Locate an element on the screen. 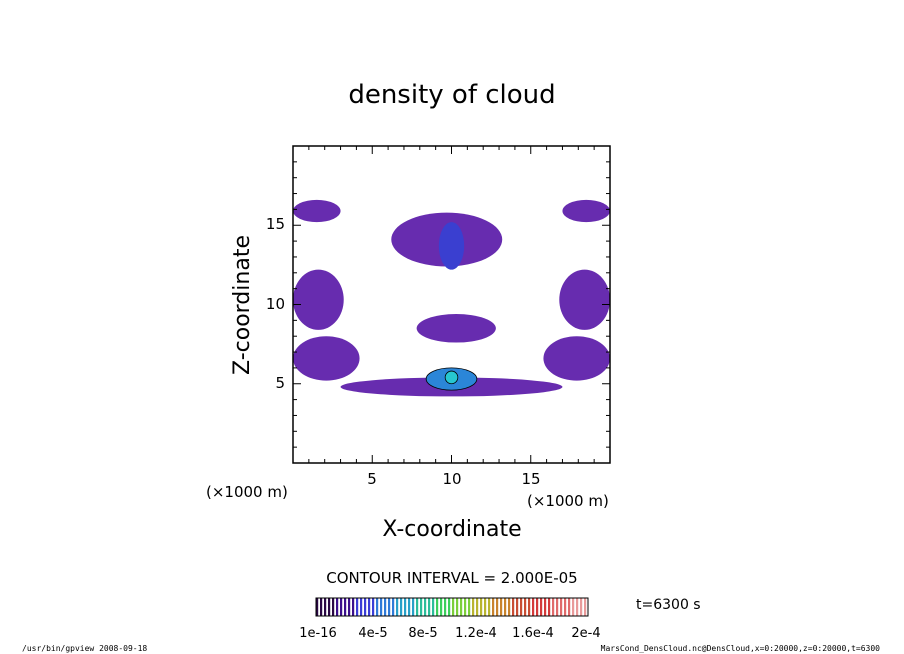 Image resolution: width=904 pixels, height=654 pixels. colorbar-label: 1e-16 is located at coordinates (318, 633).